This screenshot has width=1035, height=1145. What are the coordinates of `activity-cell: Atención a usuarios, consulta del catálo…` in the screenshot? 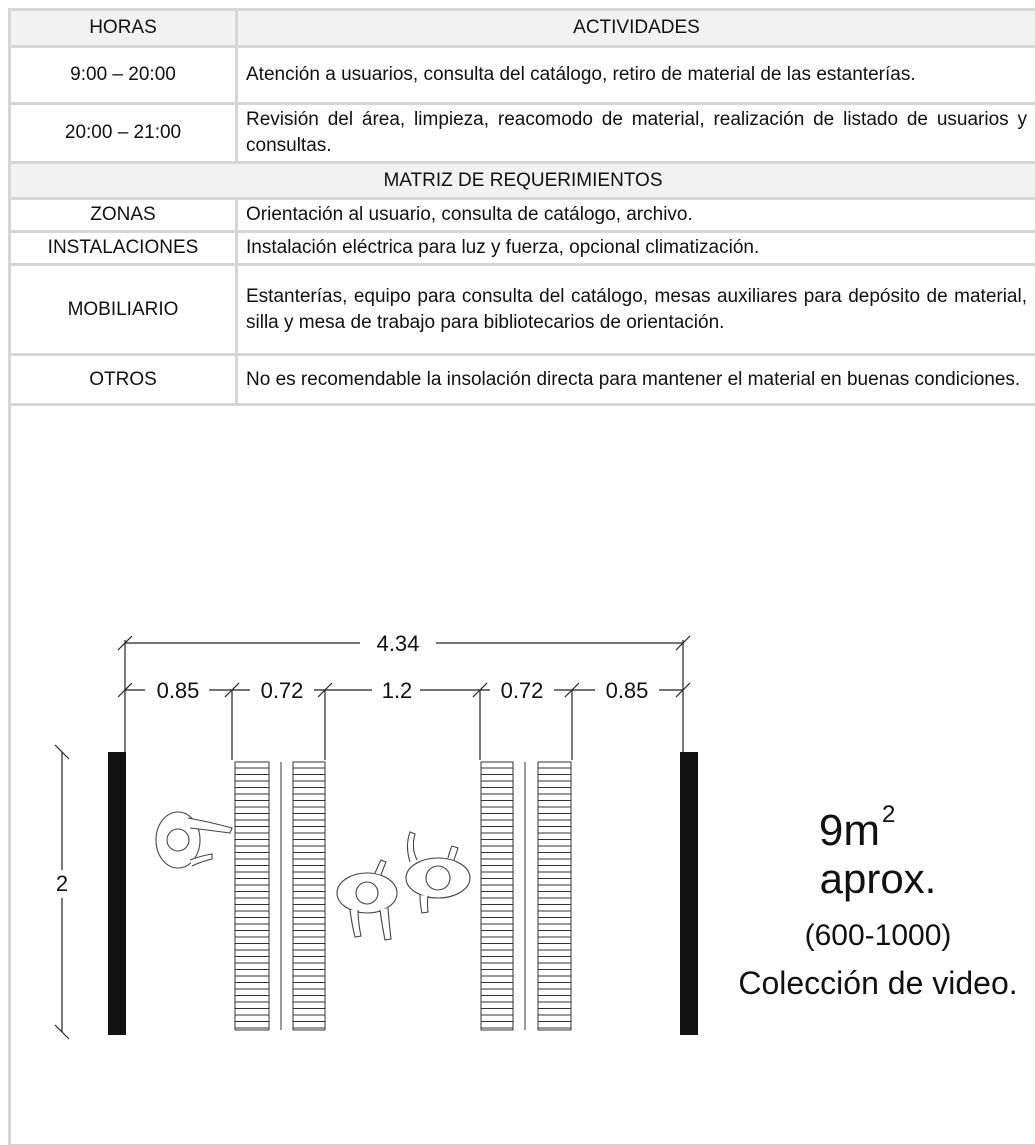 It's located at (635, 75).